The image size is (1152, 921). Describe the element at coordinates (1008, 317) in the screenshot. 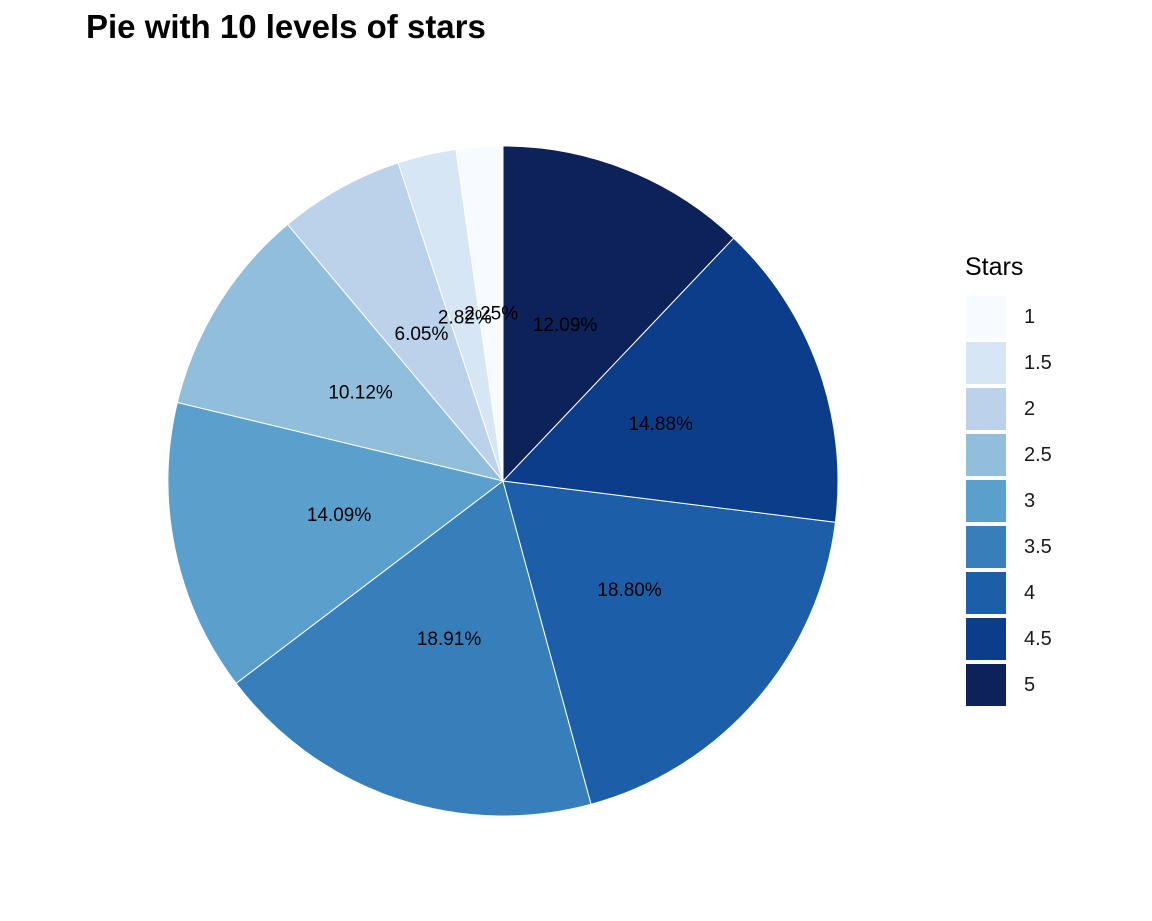

I see `legend-item-1: 1` at that location.